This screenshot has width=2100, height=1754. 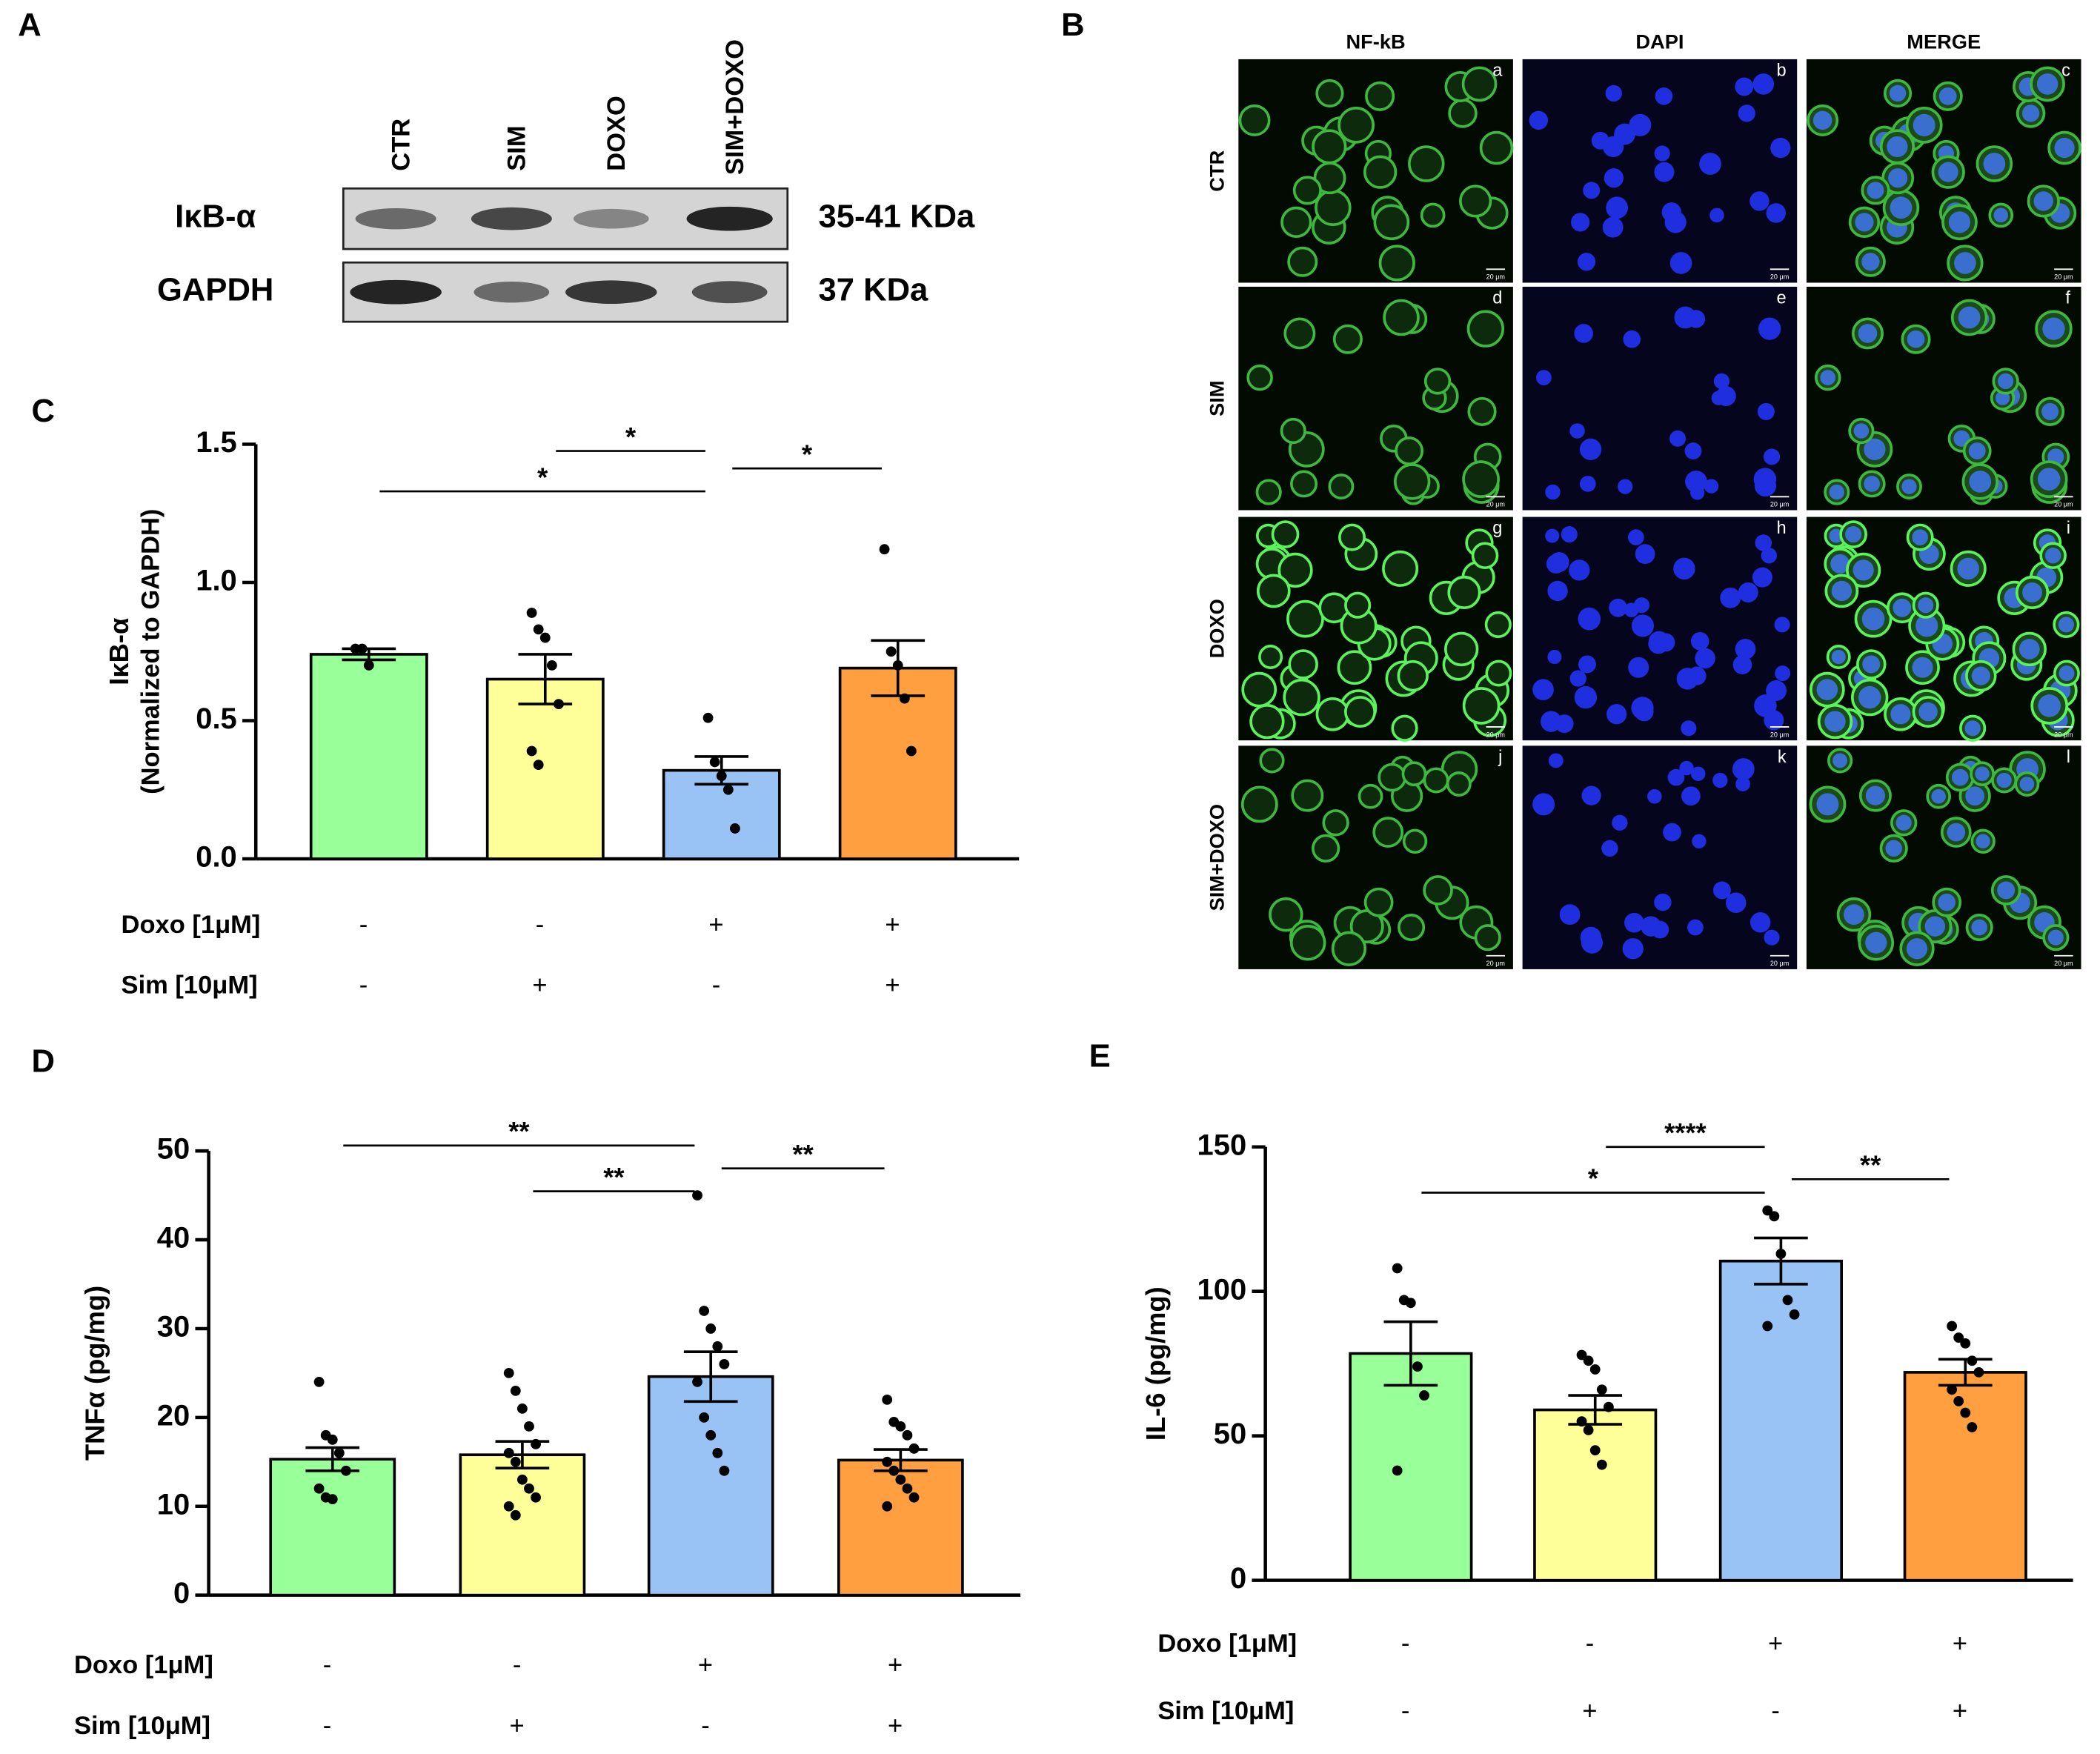 I want to click on panel-letter: f, so click(x=2068, y=298).